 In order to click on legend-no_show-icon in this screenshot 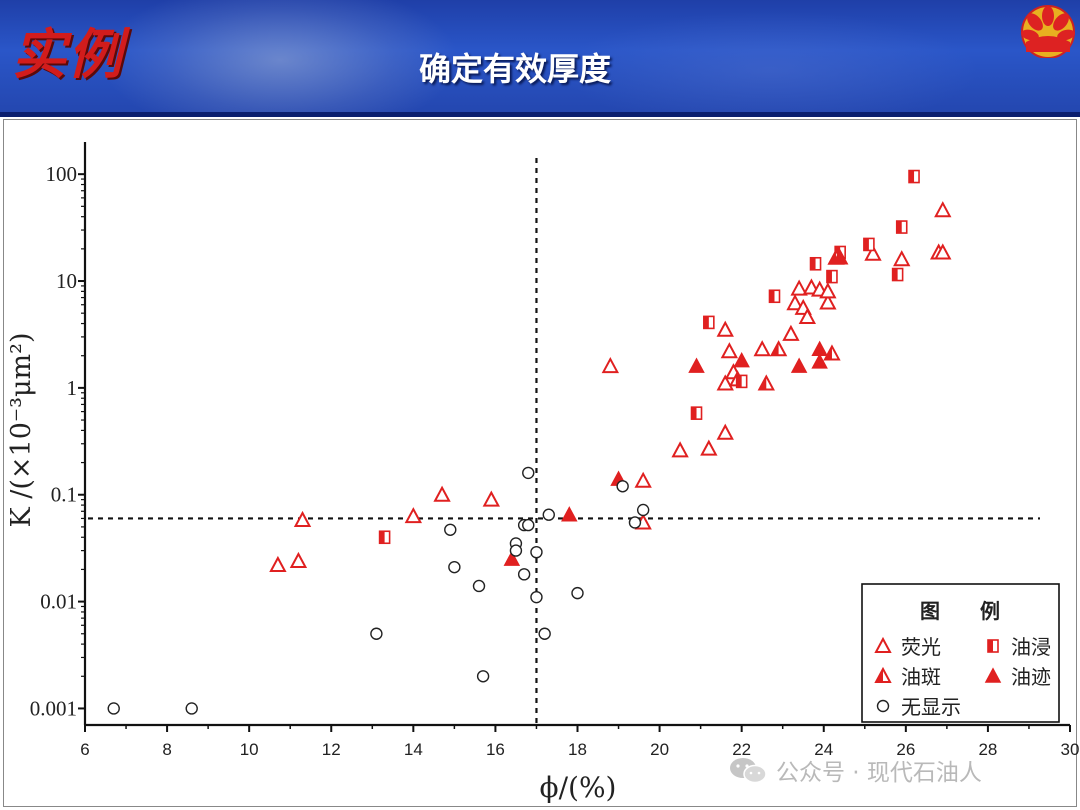, I will do `click(883, 706)`.